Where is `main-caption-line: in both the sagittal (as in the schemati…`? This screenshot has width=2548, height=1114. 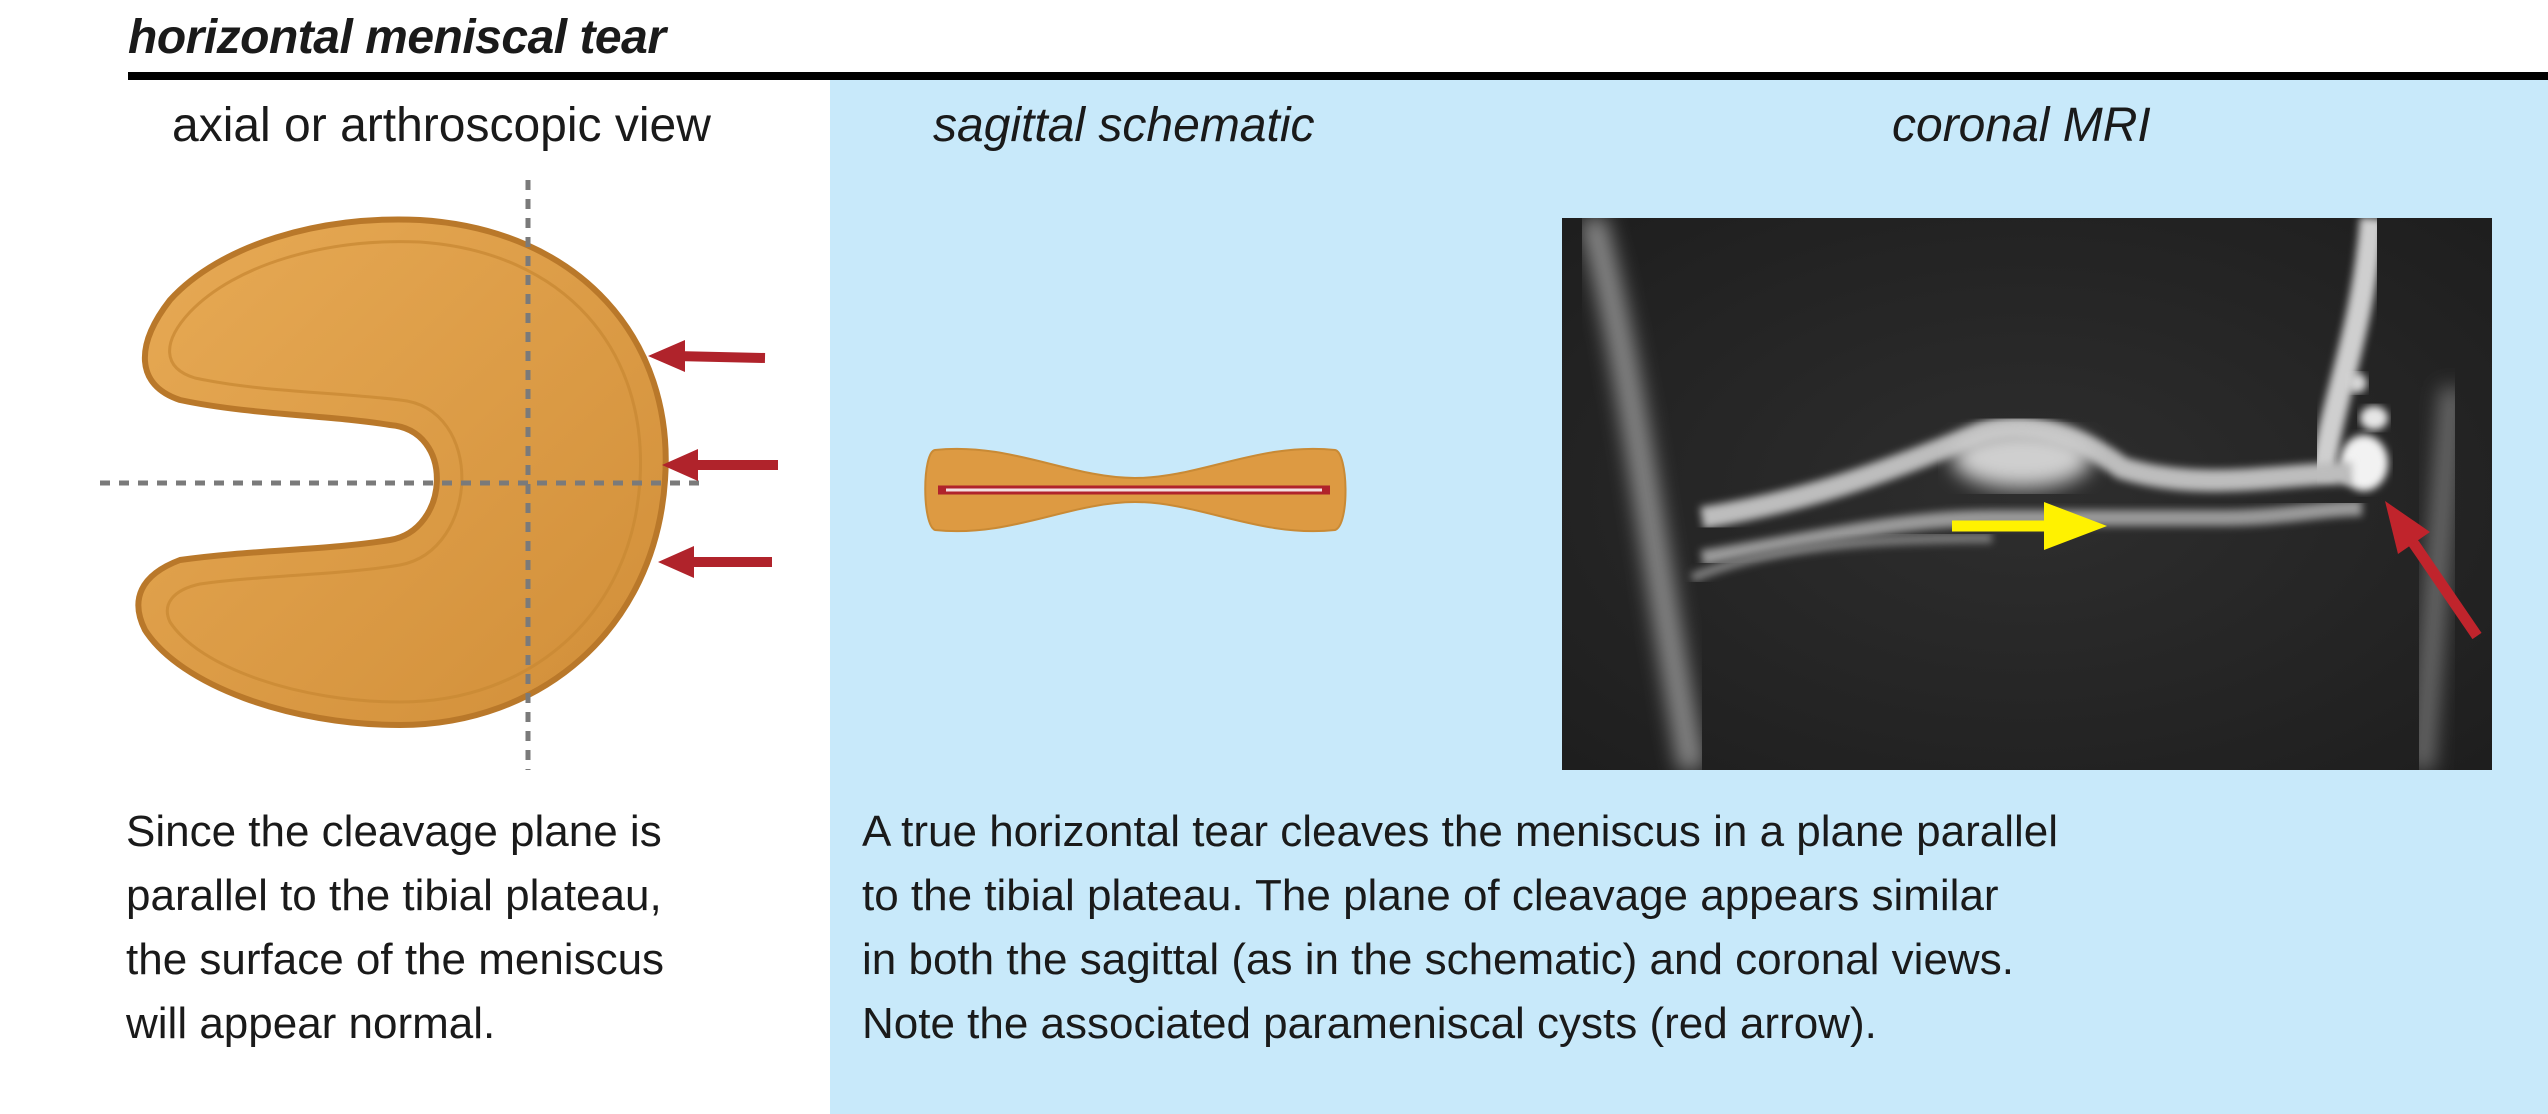 main-caption-line: in both the sagittal (as in the schemati… is located at coordinates (1438, 959).